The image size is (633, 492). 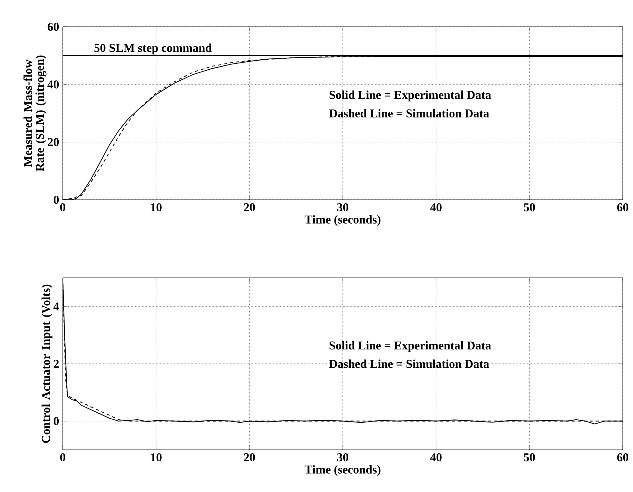 I want to click on y-tick-label: 2, so click(x=56, y=364).